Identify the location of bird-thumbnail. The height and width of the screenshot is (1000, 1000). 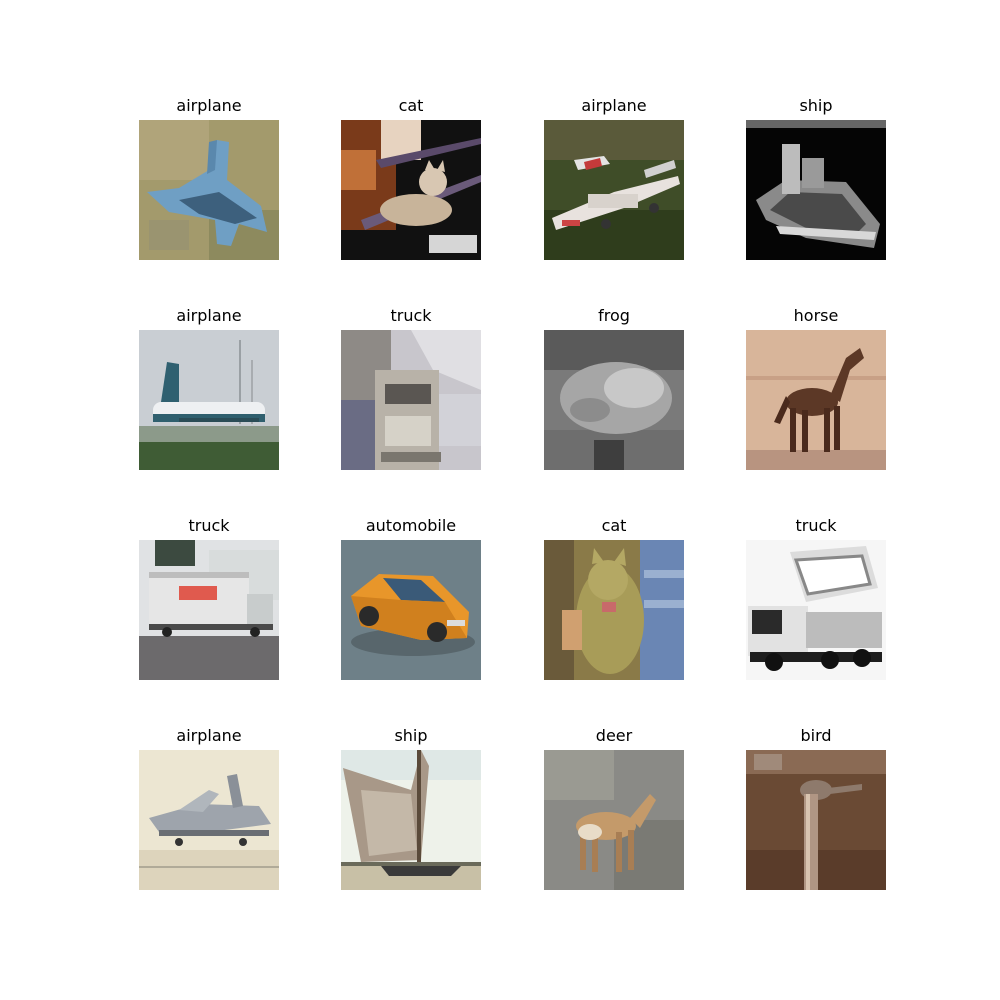
(816, 820).